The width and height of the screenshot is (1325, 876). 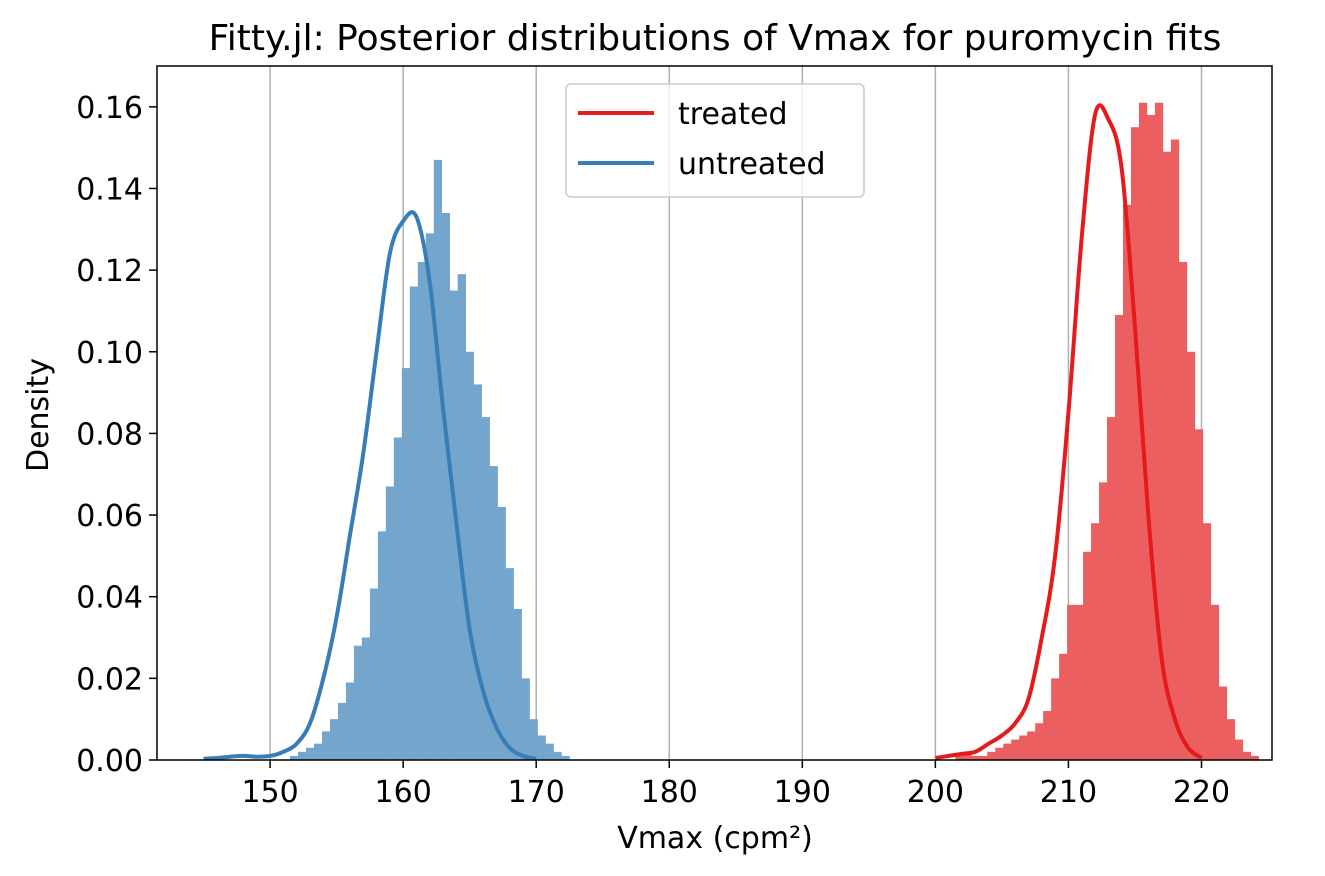 What do you see at coordinates (109, 761) in the screenshot?
I see `y-tick-label: 0.00` at bounding box center [109, 761].